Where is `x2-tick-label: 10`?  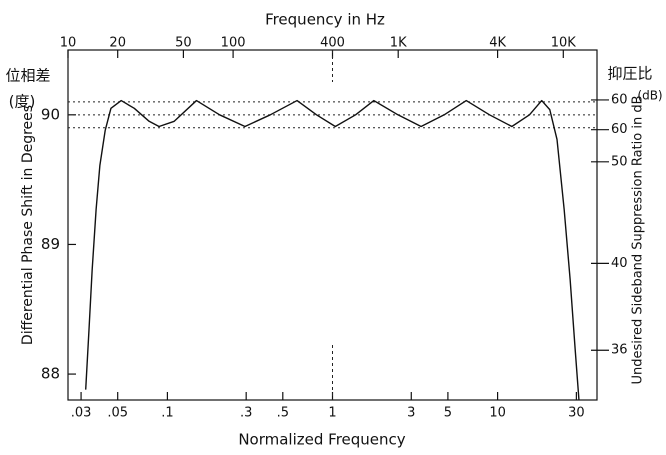 x2-tick-label: 10 is located at coordinates (68, 43).